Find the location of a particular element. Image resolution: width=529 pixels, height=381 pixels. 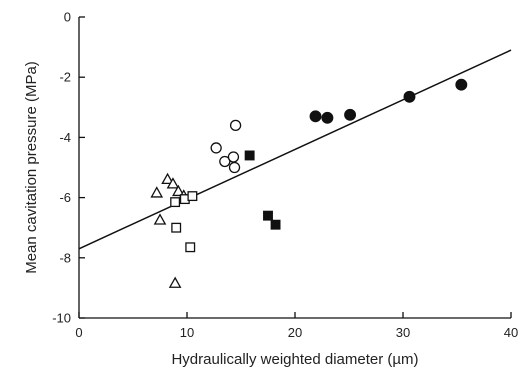

y-tick-label: -8 is located at coordinates (65, 257).